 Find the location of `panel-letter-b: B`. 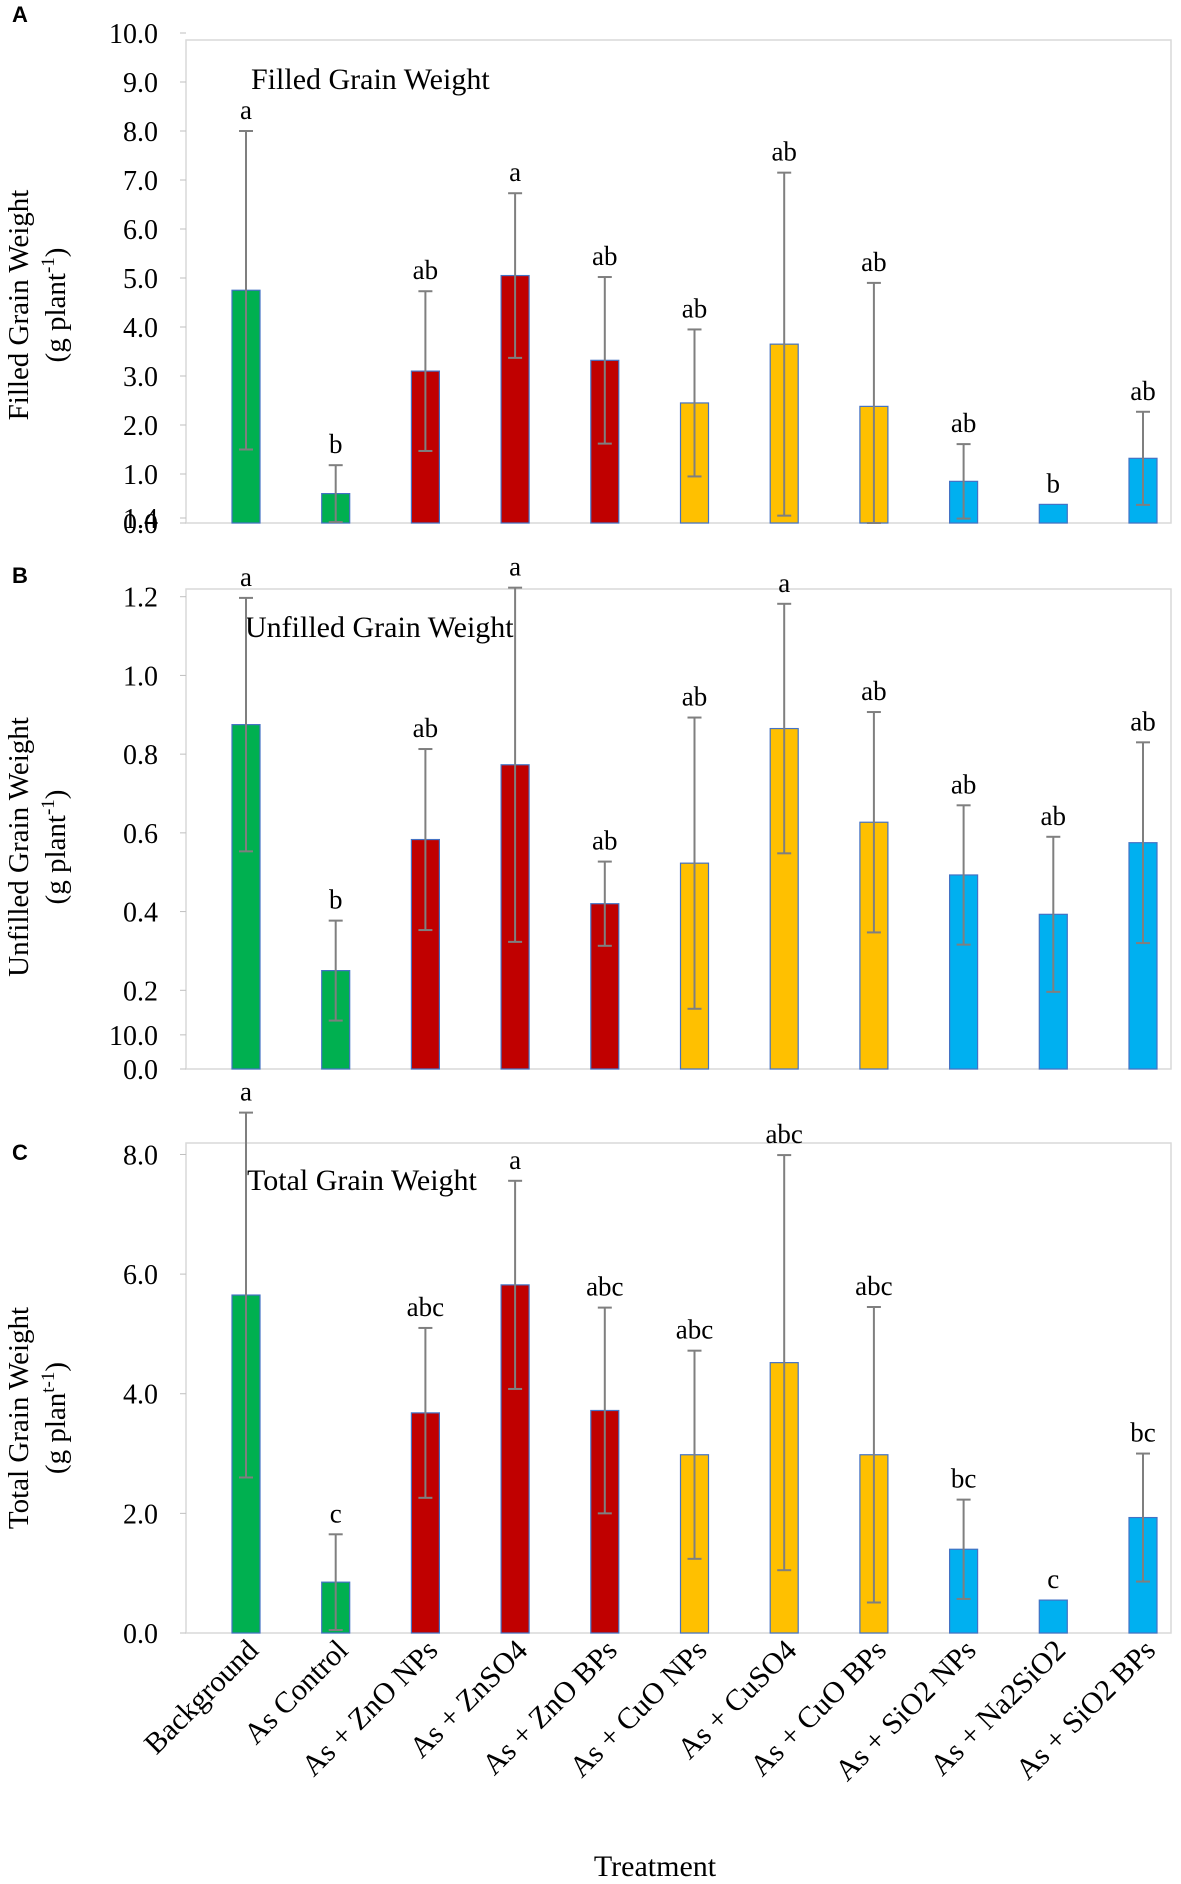

panel-letter-b: B is located at coordinates (20, 575).